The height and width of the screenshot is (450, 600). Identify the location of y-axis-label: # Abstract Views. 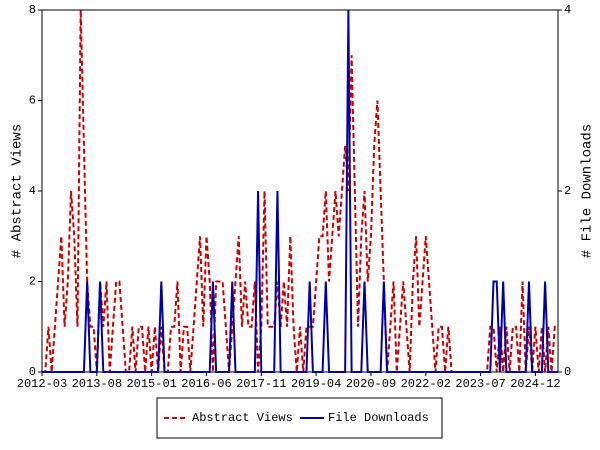
(18, 191).